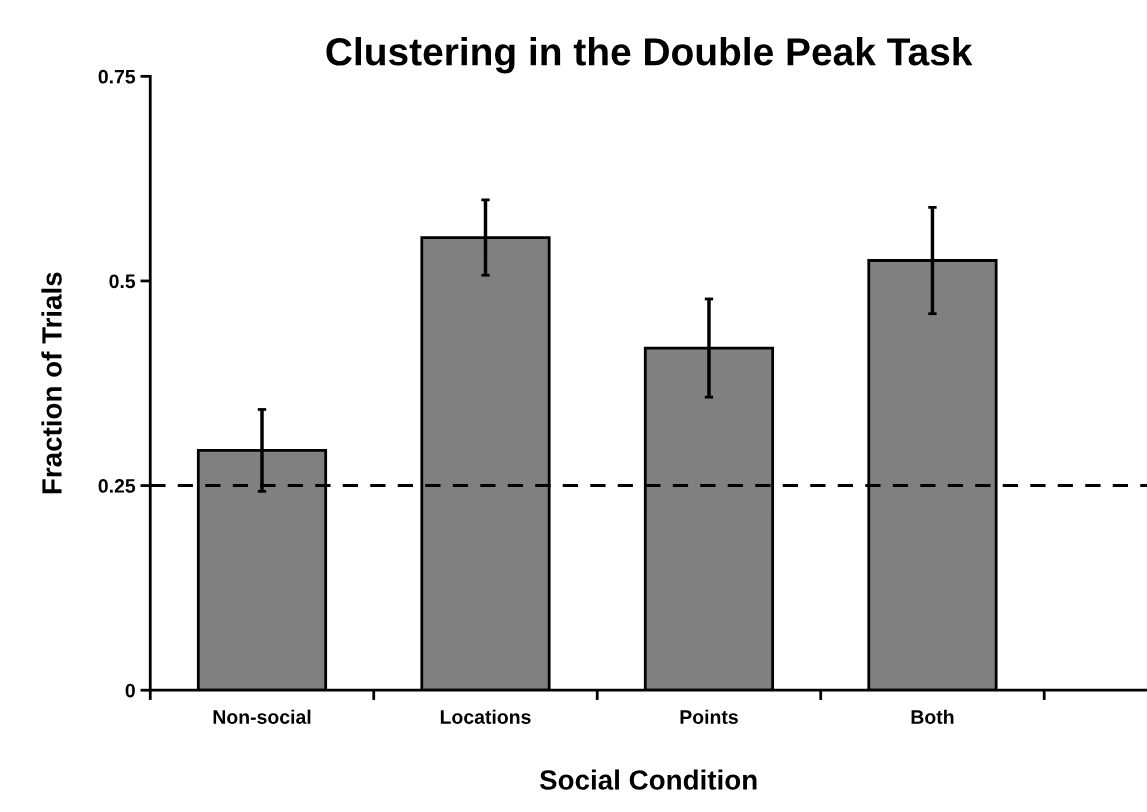 The width and height of the screenshot is (1147, 812). What do you see at coordinates (117, 76) in the screenshot?
I see `y-tick-label: 0.75` at bounding box center [117, 76].